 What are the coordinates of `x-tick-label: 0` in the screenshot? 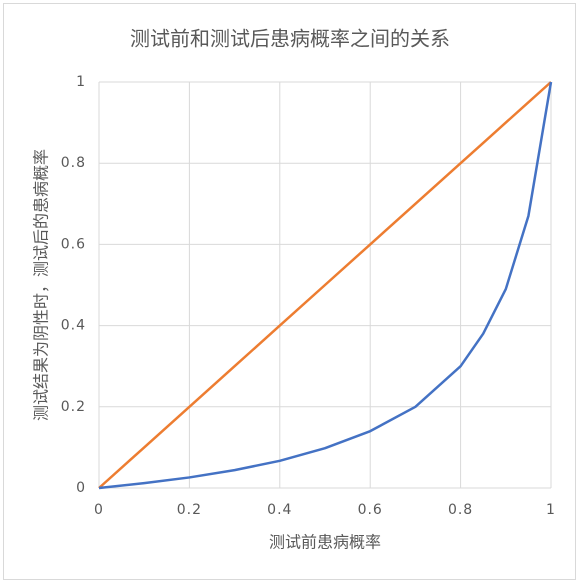 It's located at (99, 510).